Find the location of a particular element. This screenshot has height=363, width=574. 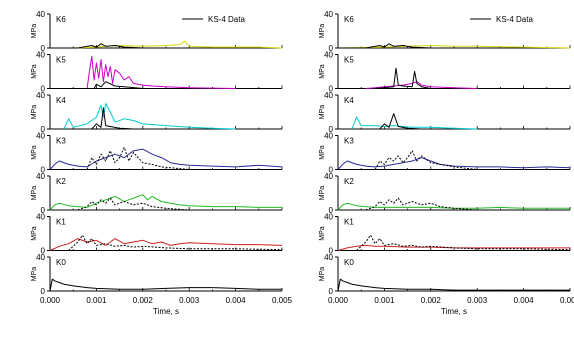

x-tick-label: 0.000 is located at coordinates (338, 300).